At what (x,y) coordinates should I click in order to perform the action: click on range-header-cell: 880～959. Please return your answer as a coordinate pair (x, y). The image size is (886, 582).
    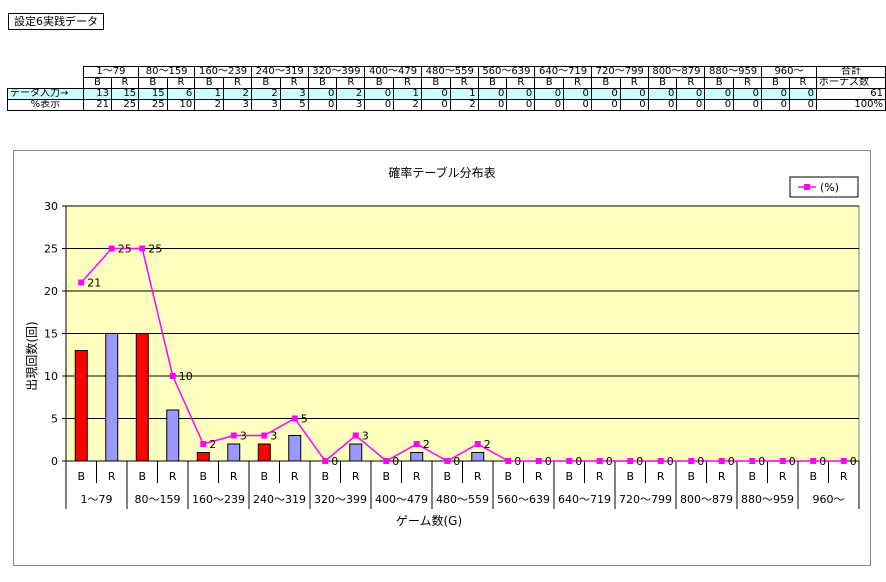
    Looking at the image, I should click on (733, 72).